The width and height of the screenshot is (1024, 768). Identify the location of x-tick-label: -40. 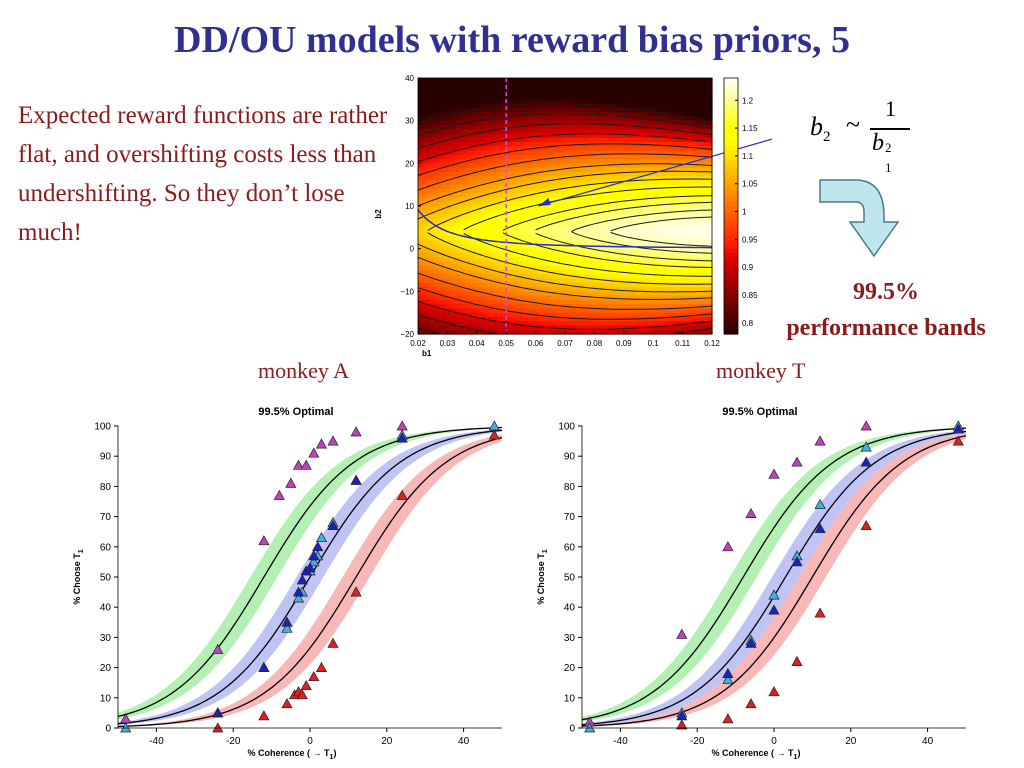
(620, 741).